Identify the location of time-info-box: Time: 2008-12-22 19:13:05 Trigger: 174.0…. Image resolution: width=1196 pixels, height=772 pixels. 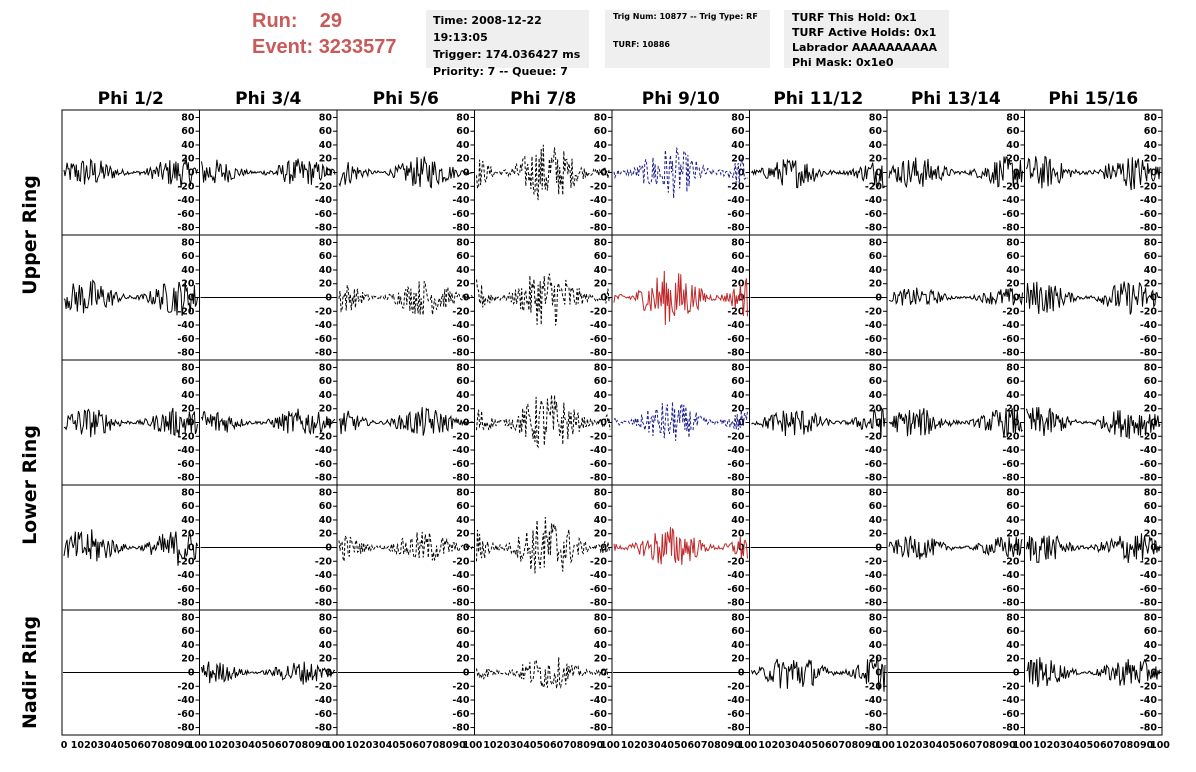
(507, 44).